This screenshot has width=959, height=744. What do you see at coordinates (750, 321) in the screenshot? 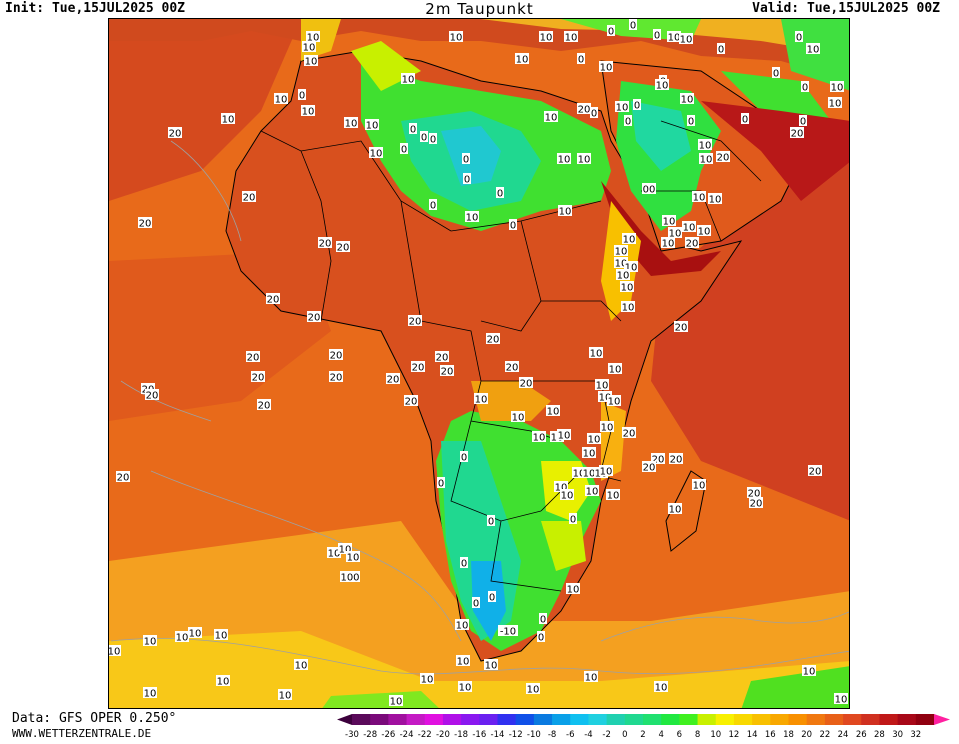
I see `indian-ocean-warm` at bounding box center [750, 321].